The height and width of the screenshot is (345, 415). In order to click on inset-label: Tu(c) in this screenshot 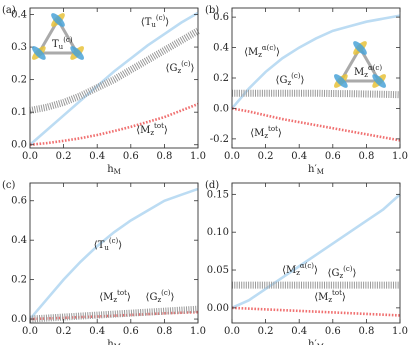, I will do `click(62, 43)`.